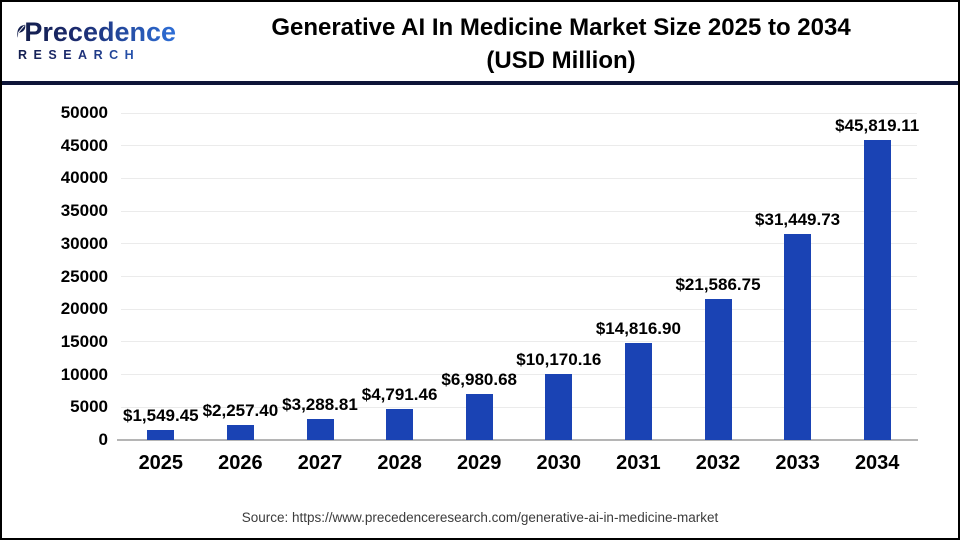 This screenshot has width=960, height=540. What do you see at coordinates (84, 243) in the screenshot?
I see `y-axis-tick-label: 30000` at bounding box center [84, 243].